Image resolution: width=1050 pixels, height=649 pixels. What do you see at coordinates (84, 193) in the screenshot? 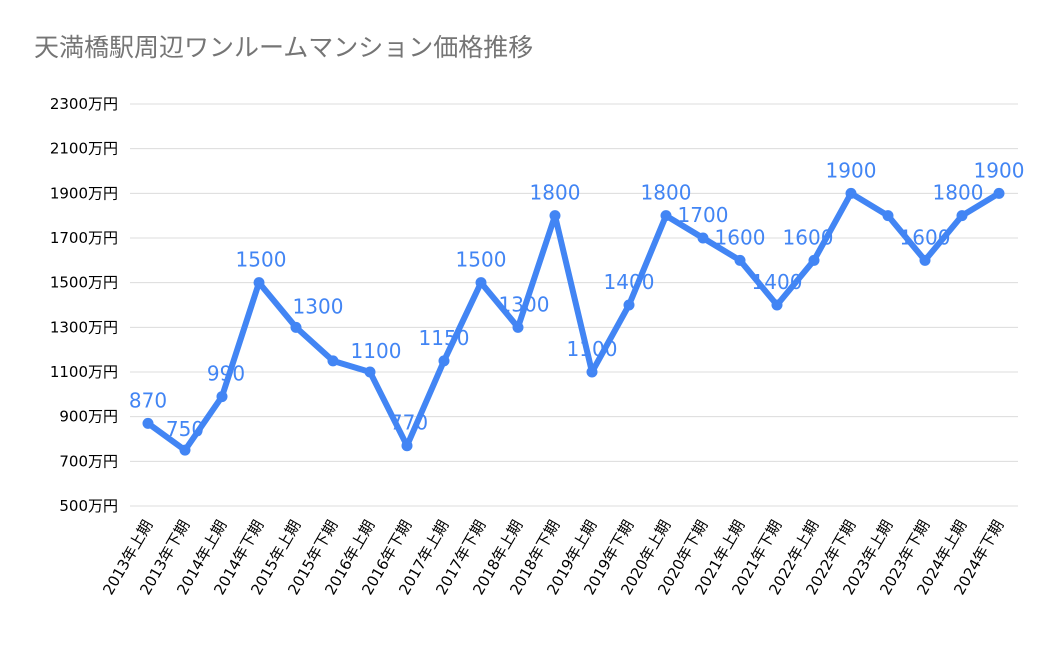
I see `y-tick-label: 1900万円` at bounding box center [84, 193].